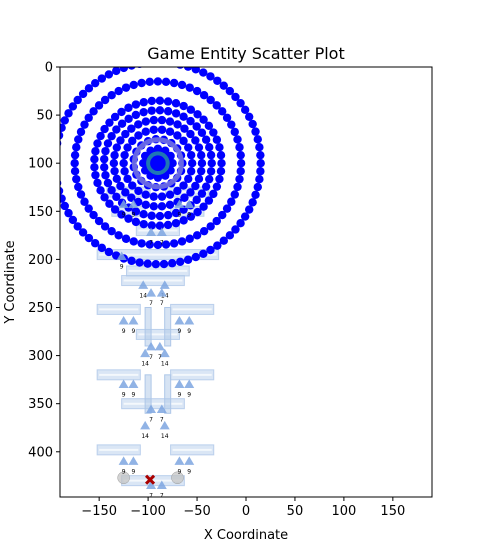  Describe the element at coordinates (134, 331) in the screenshot. I see `entity-label-12: 9` at that location.